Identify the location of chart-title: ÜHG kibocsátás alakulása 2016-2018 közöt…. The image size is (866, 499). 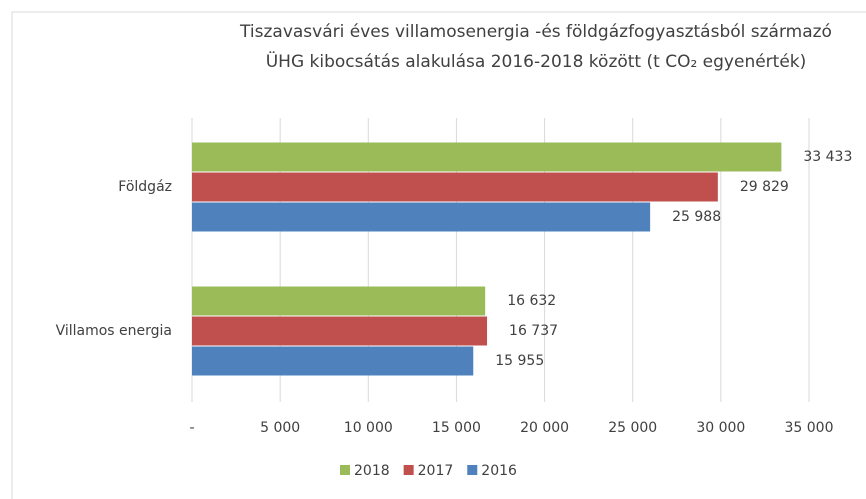
(536, 61).